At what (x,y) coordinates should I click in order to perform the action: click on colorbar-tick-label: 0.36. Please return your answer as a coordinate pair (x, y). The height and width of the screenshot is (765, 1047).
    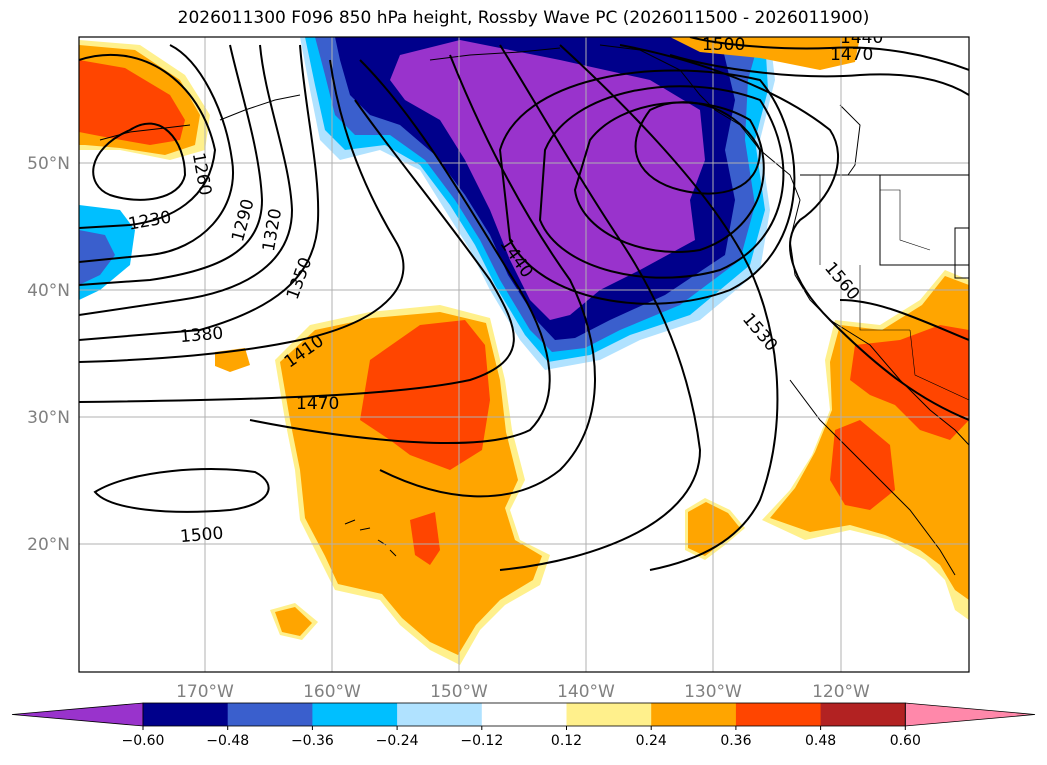
    Looking at the image, I should click on (735, 741).